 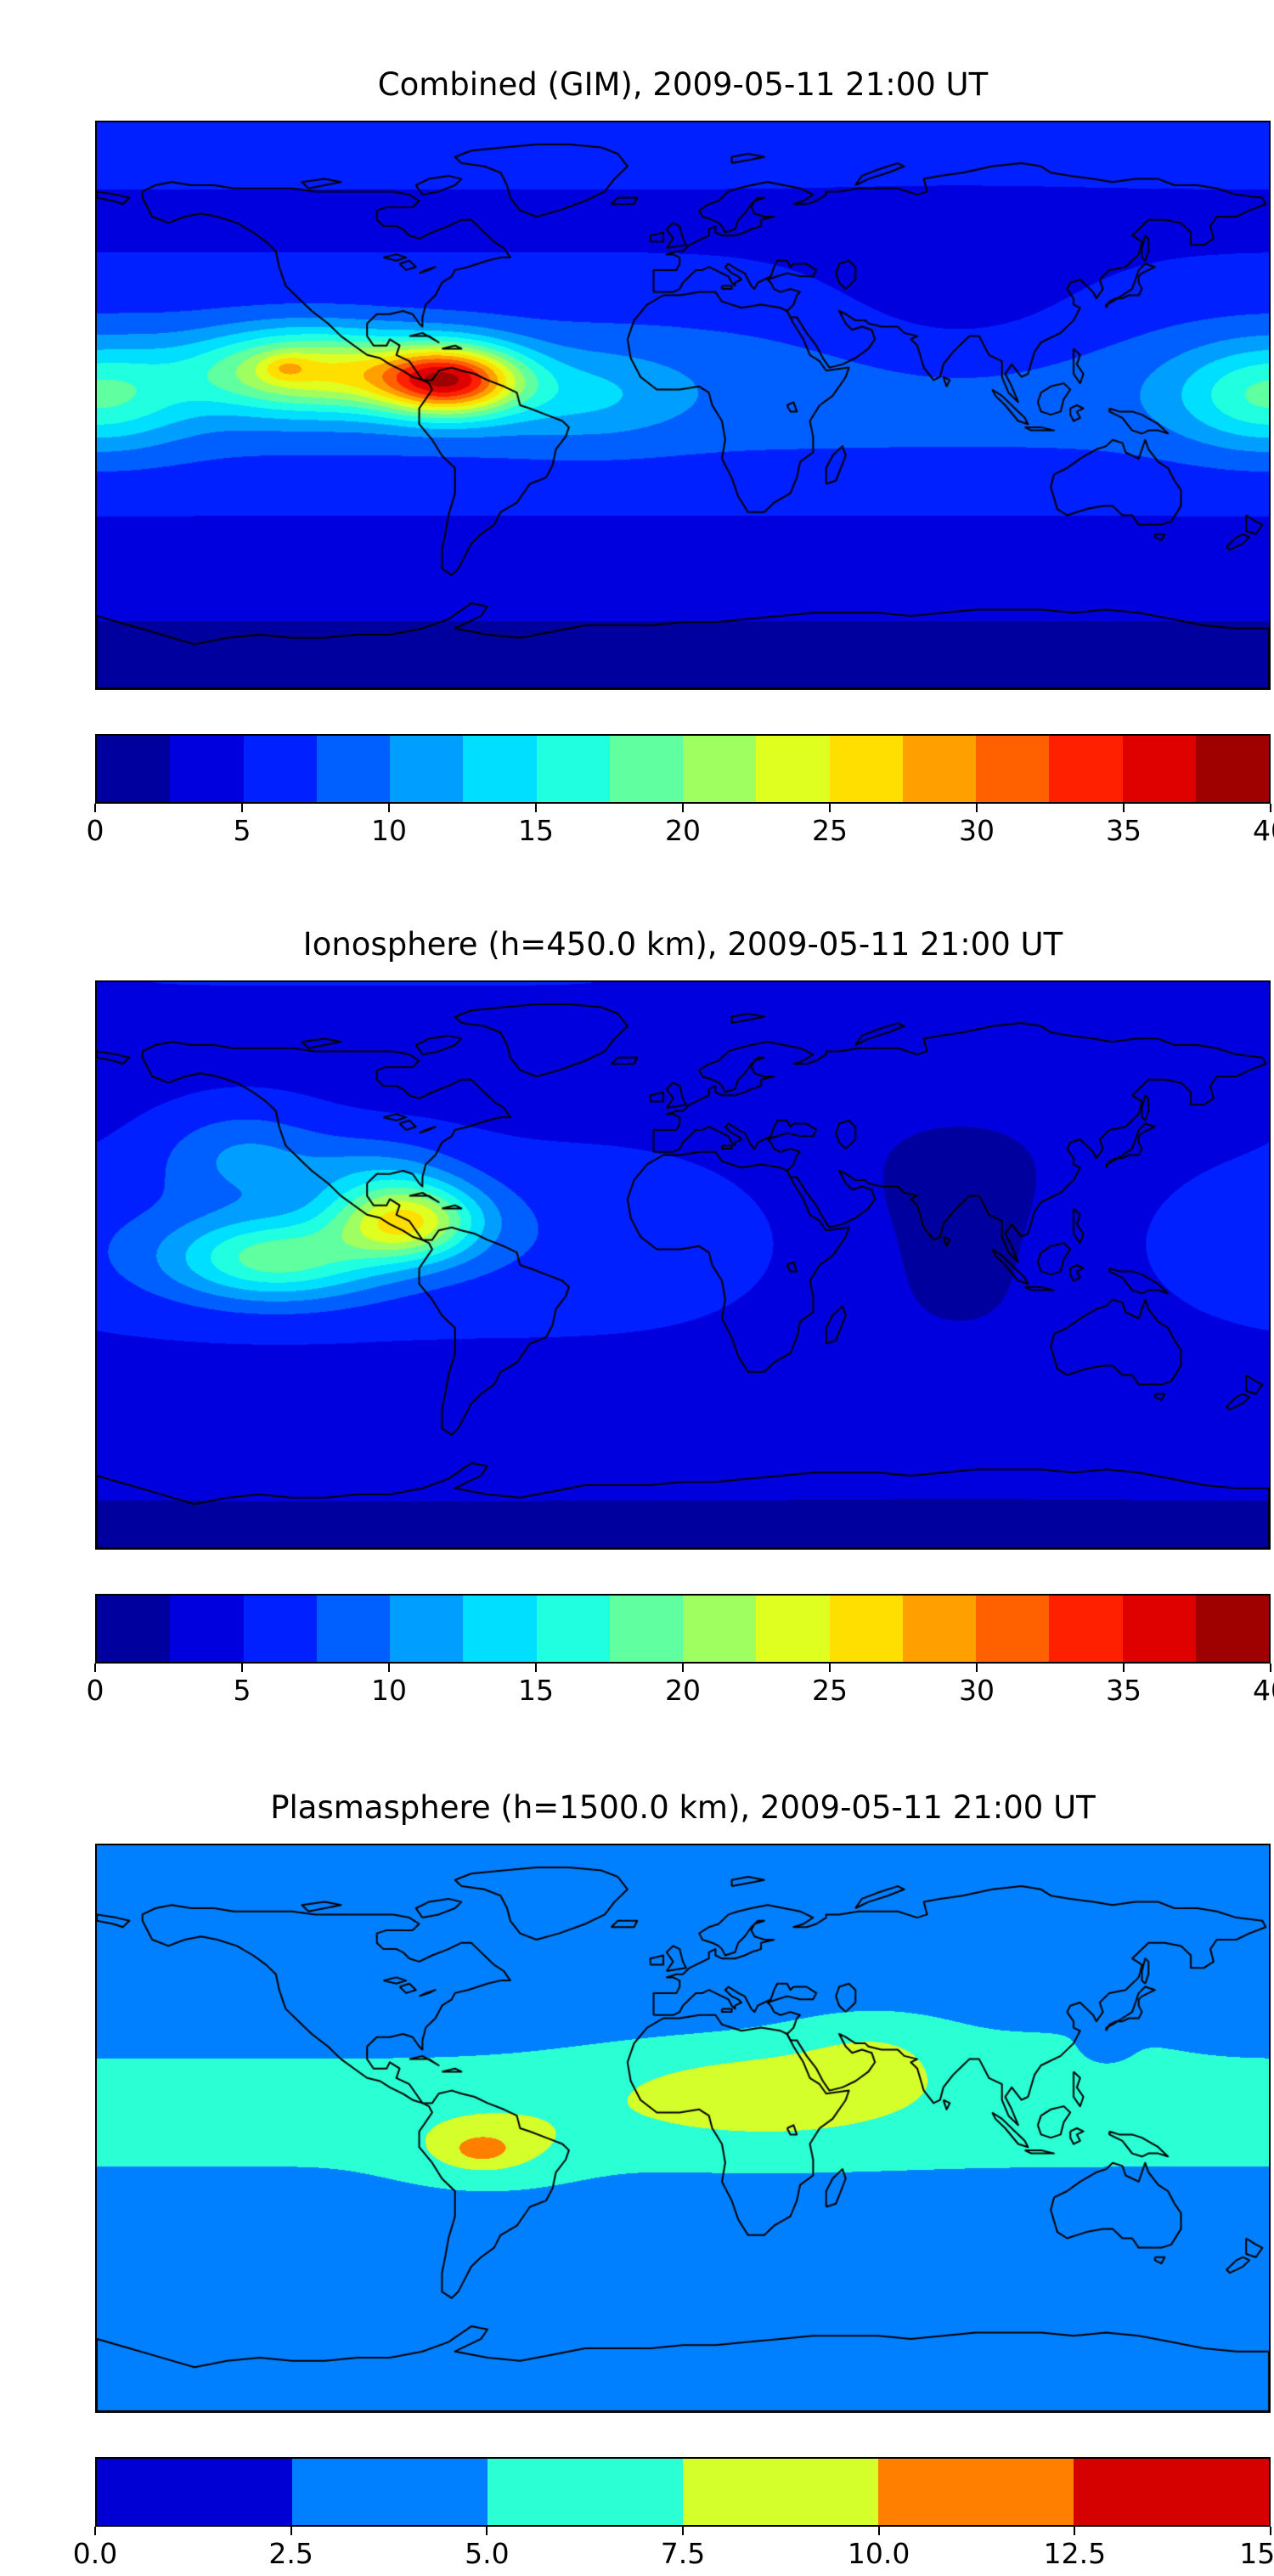 What do you see at coordinates (488, 2553) in the screenshot?
I see `colorbar-tick-label: 5.0` at bounding box center [488, 2553].